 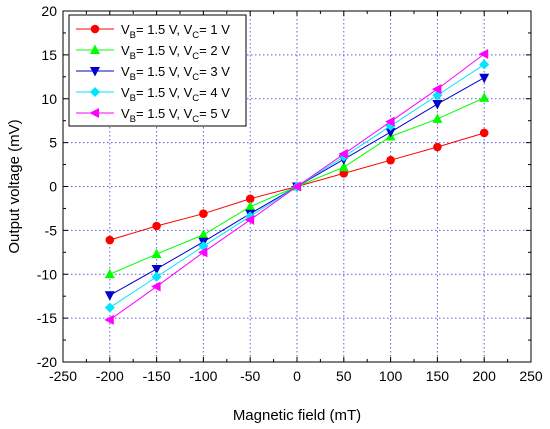 I want to click on legend-text-part: = 4 V, so click(x=214, y=92).